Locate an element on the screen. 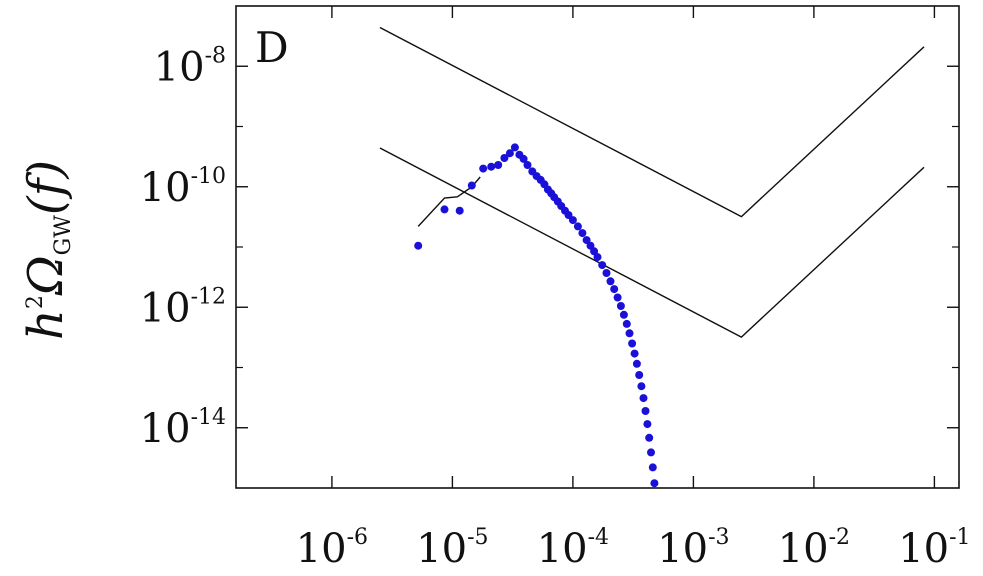 Image resolution: width=983 pixels, height=576 pixels. y-tick-label: 10-10 is located at coordinates (183, 187).